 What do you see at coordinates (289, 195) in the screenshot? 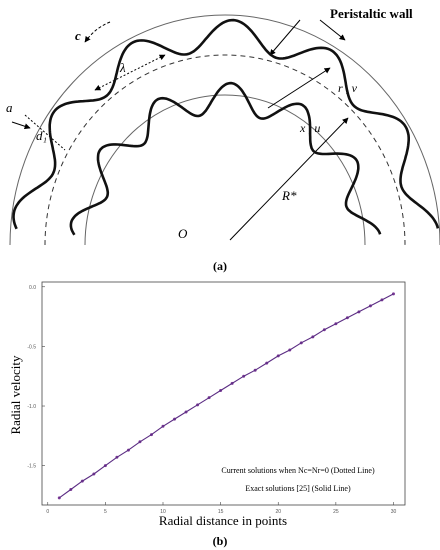
I see `diagram-label: R*` at bounding box center [289, 195].